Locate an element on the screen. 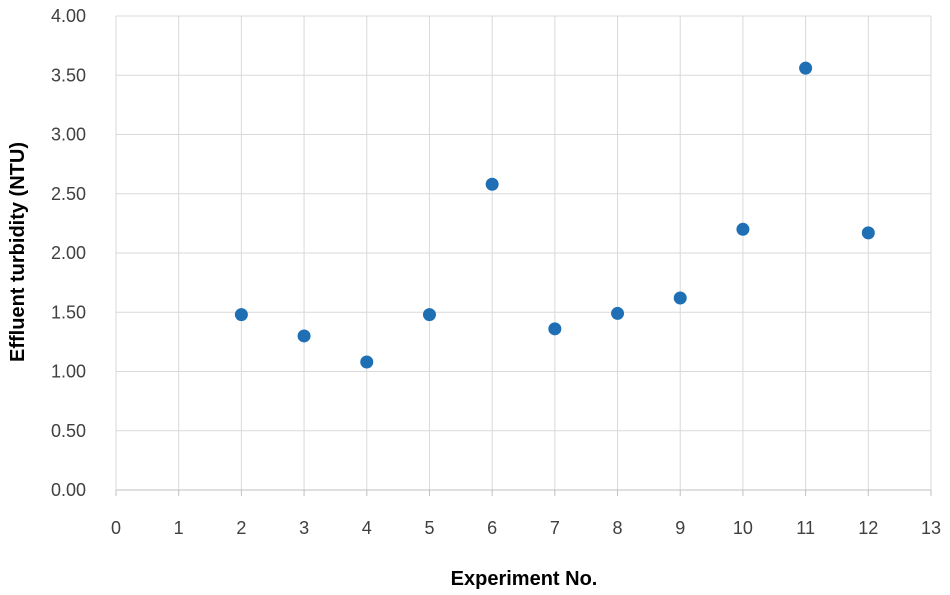 The height and width of the screenshot is (595, 950). x-tick-labels: 0 1 2 3 4 5 6 7 8 9 10 11 12 13 is located at coordinates (526, 528).